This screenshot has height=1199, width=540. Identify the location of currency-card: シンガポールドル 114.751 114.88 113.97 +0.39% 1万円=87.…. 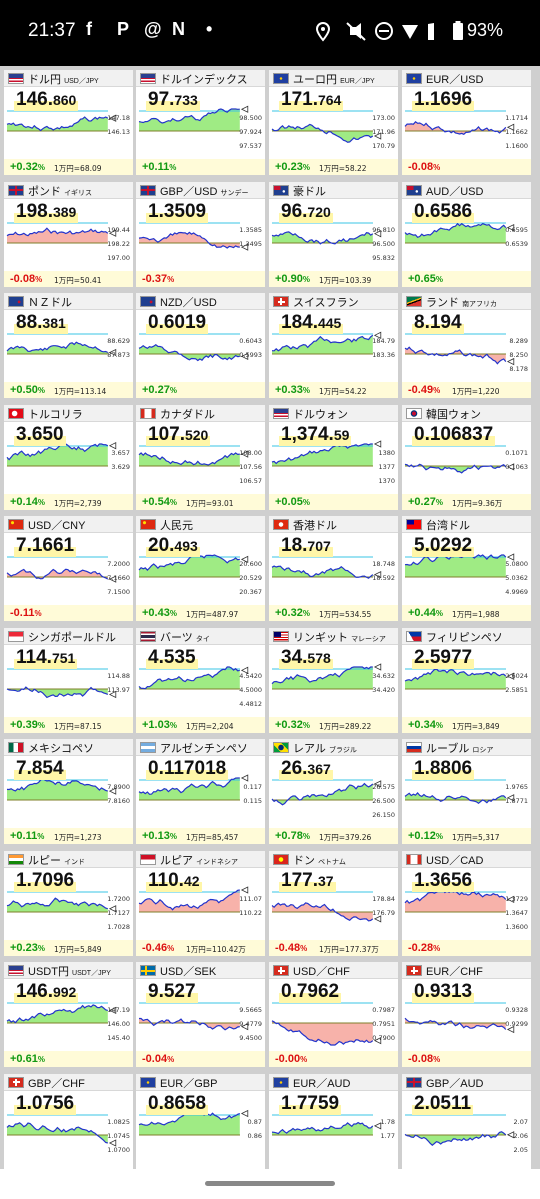
(68, 680).